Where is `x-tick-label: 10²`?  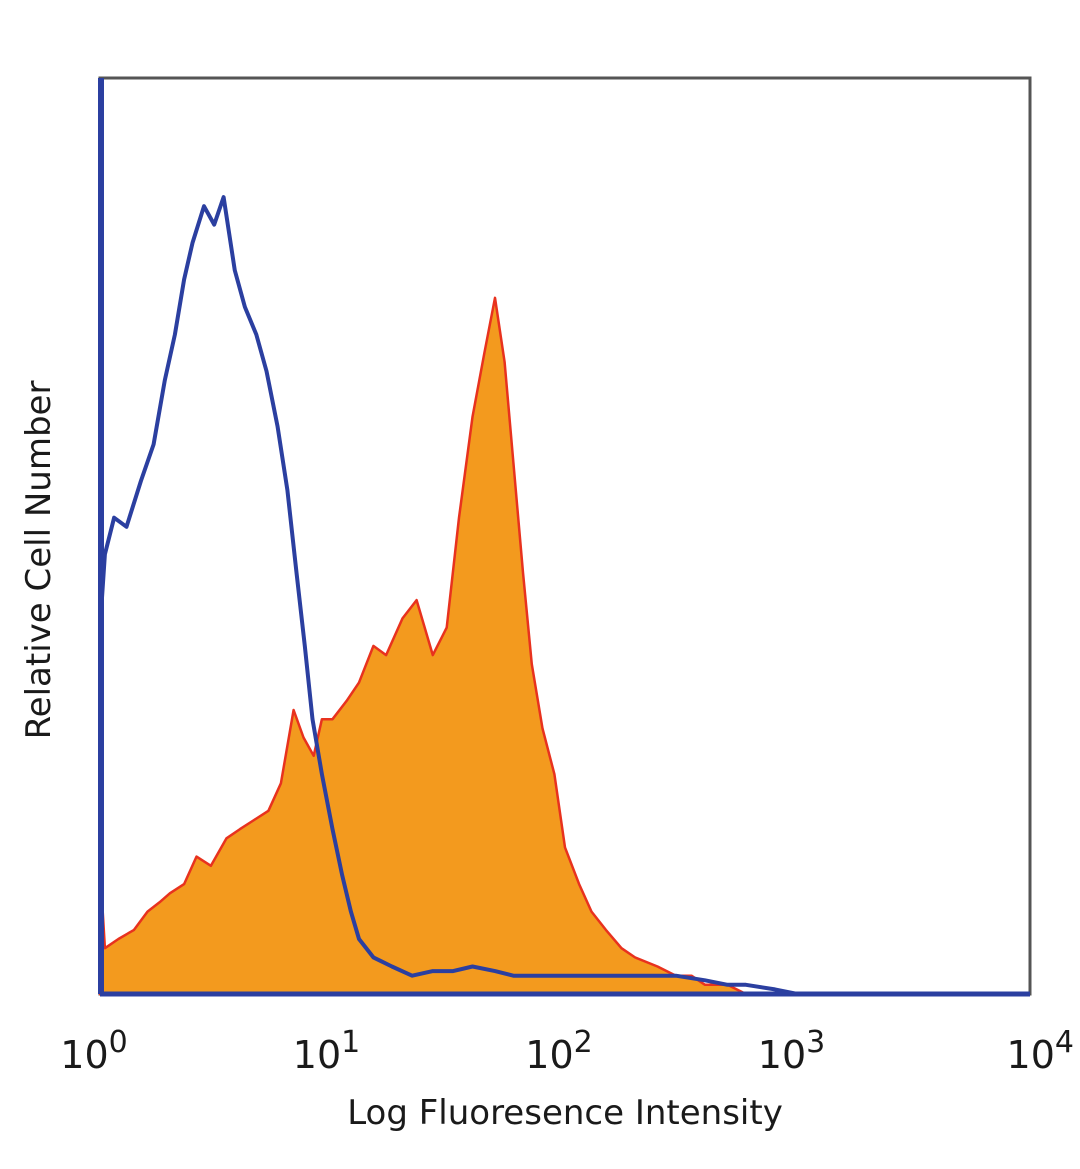
x-tick-label: 10² is located at coordinates (558, 1051).